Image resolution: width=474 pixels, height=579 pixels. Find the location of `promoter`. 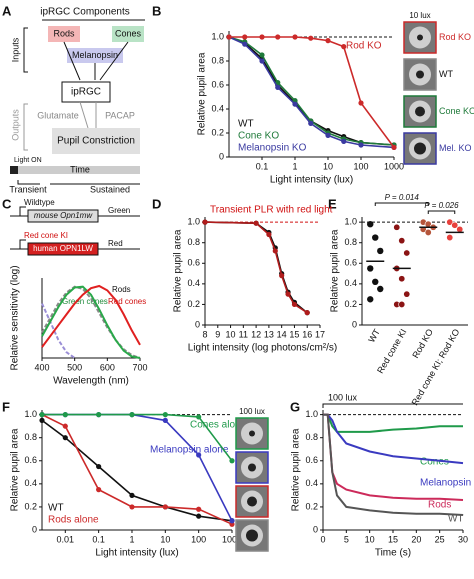

promoter is located at coordinates (22, 244).